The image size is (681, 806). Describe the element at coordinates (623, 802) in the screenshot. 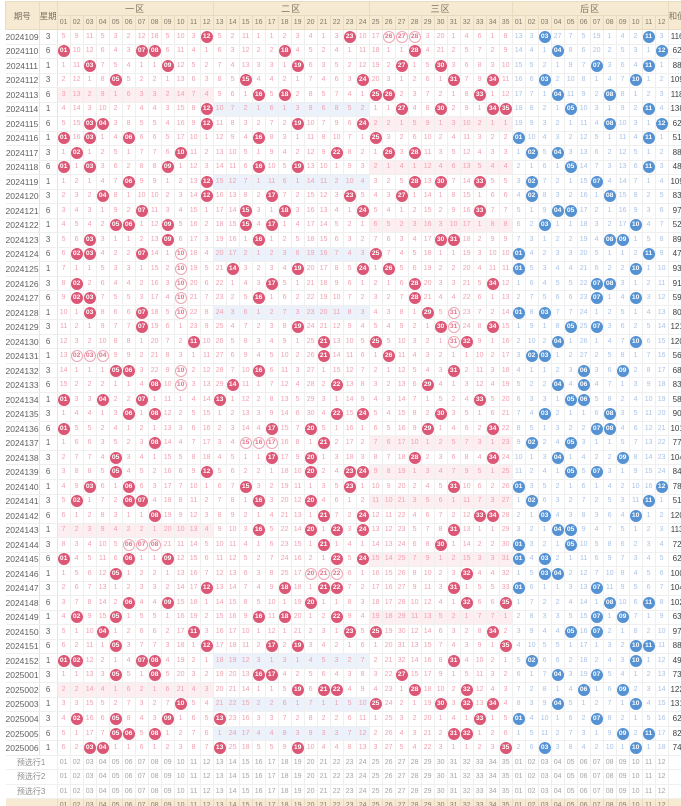

I see `footer-number-cell: 09` at that location.